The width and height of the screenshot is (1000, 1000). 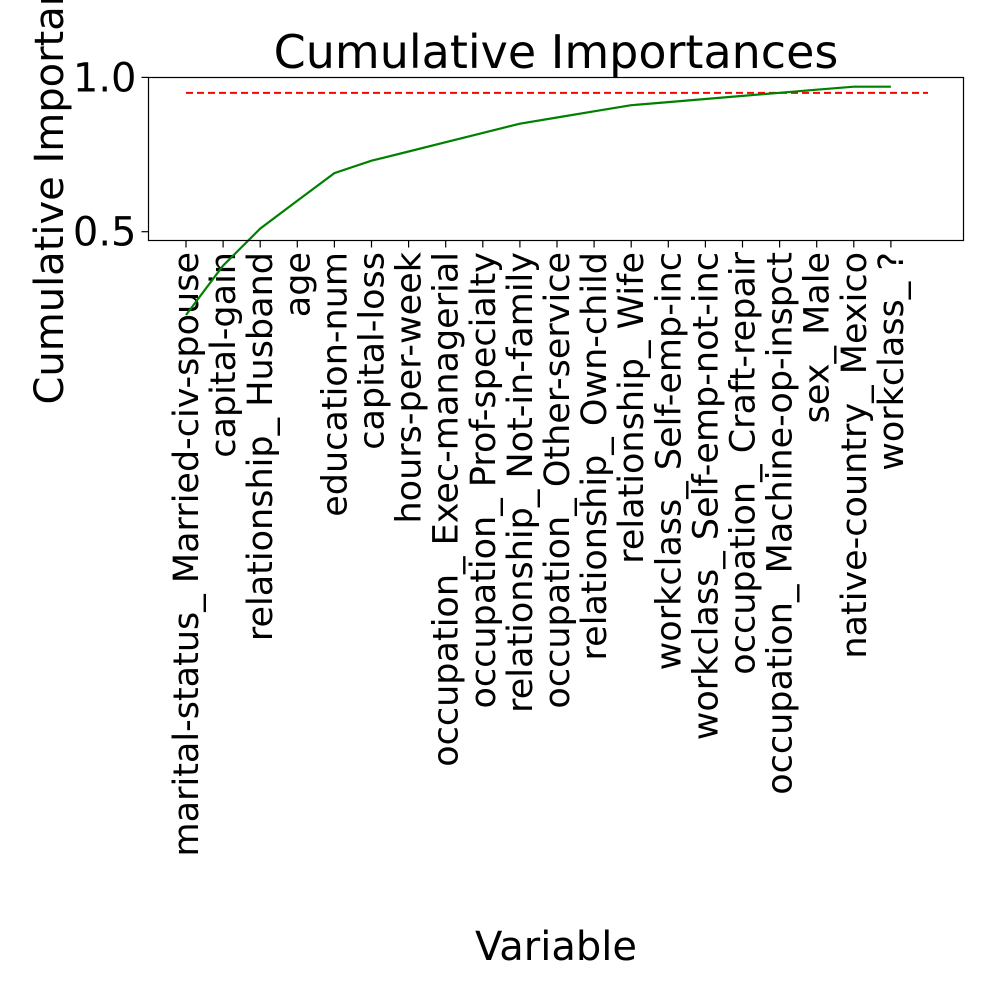 What do you see at coordinates (298, 284) in the screenshot?
I see `x-tick-label: age` at bounding box center [298, 284].